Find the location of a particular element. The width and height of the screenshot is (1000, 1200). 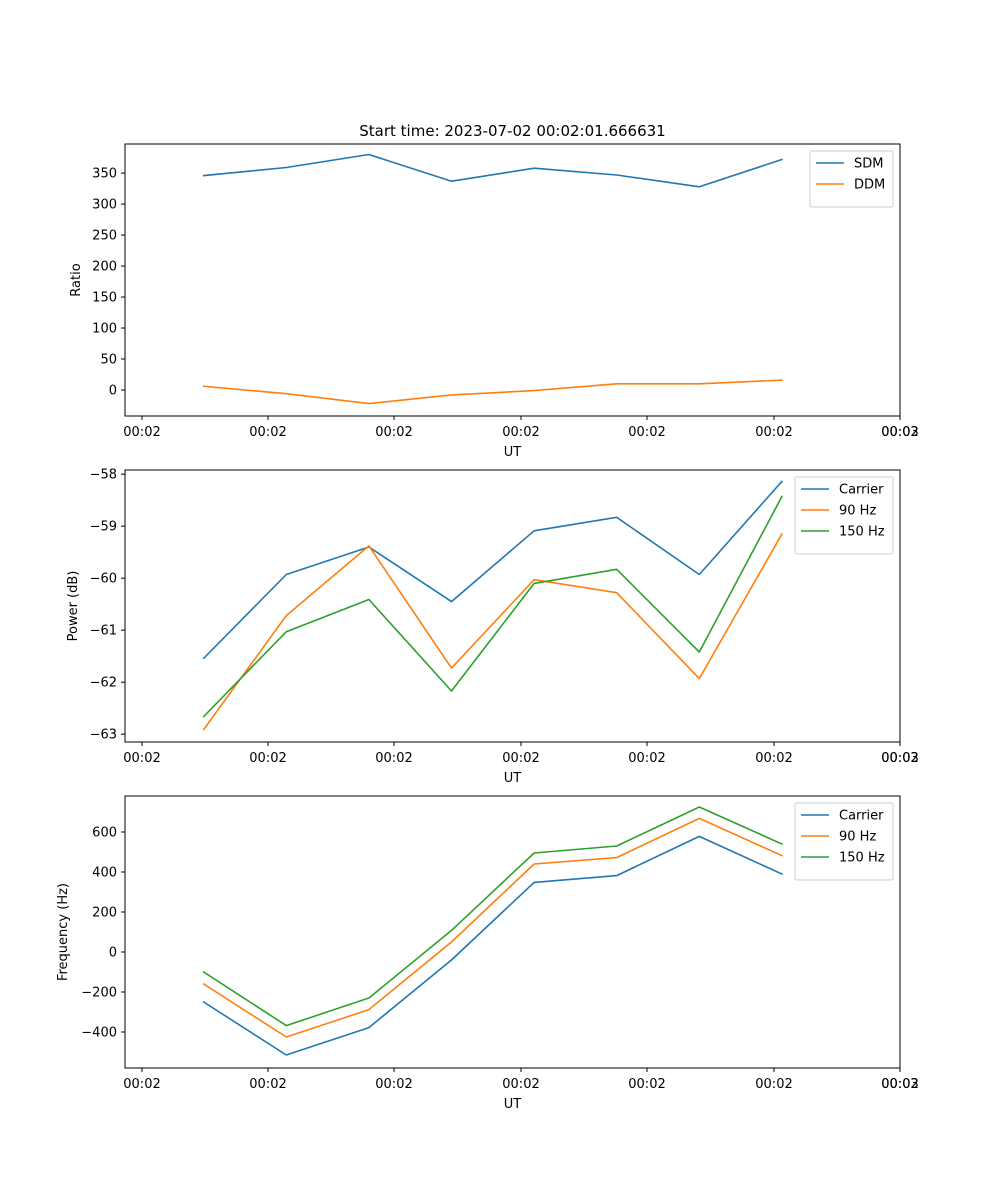

y-tick-label: −60 is located at coordinates (103, 579).